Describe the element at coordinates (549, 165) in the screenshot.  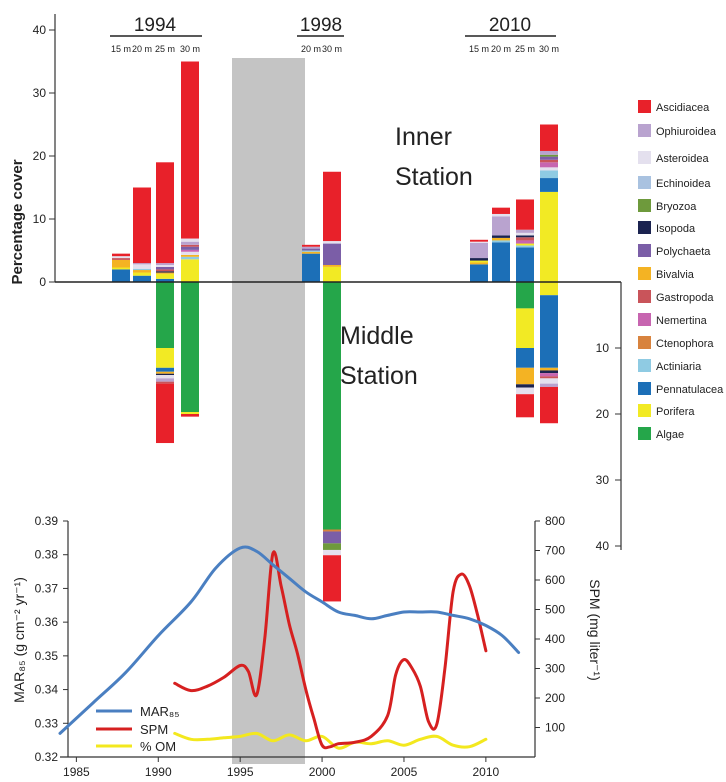
I see `bar-segment-inner-nemertina` at that location.